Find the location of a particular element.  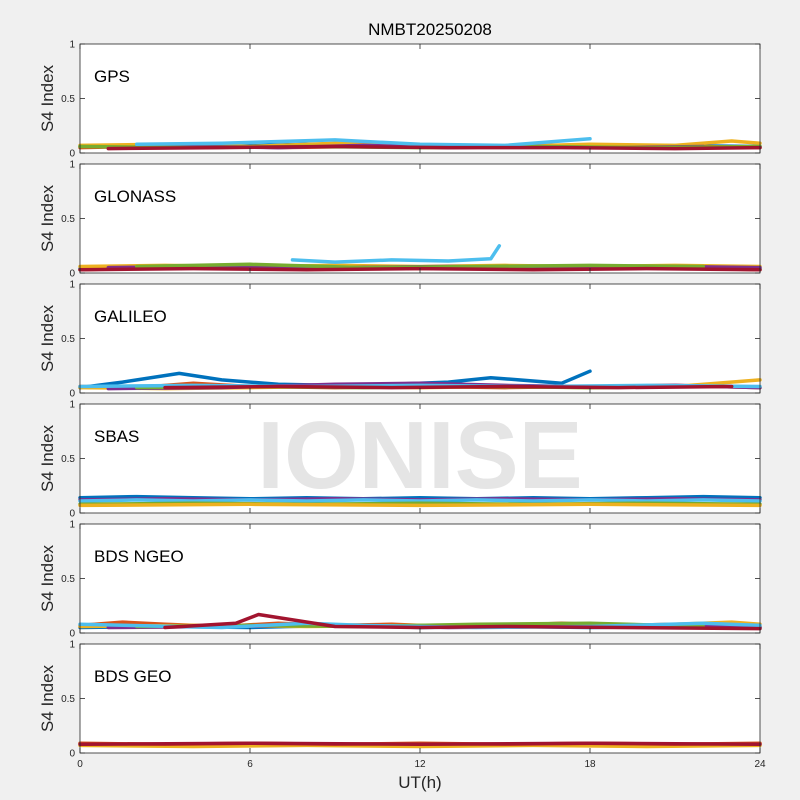

panel-sbas: 0 0.5 1 S4 Index SBAS is located at coordinates (400, 460).